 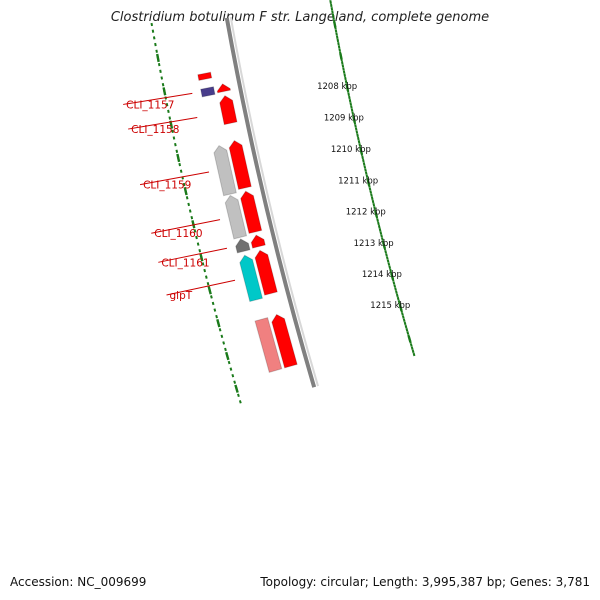 I want to click on scale-label: 1208 kbp, so click(x=337, y=87).